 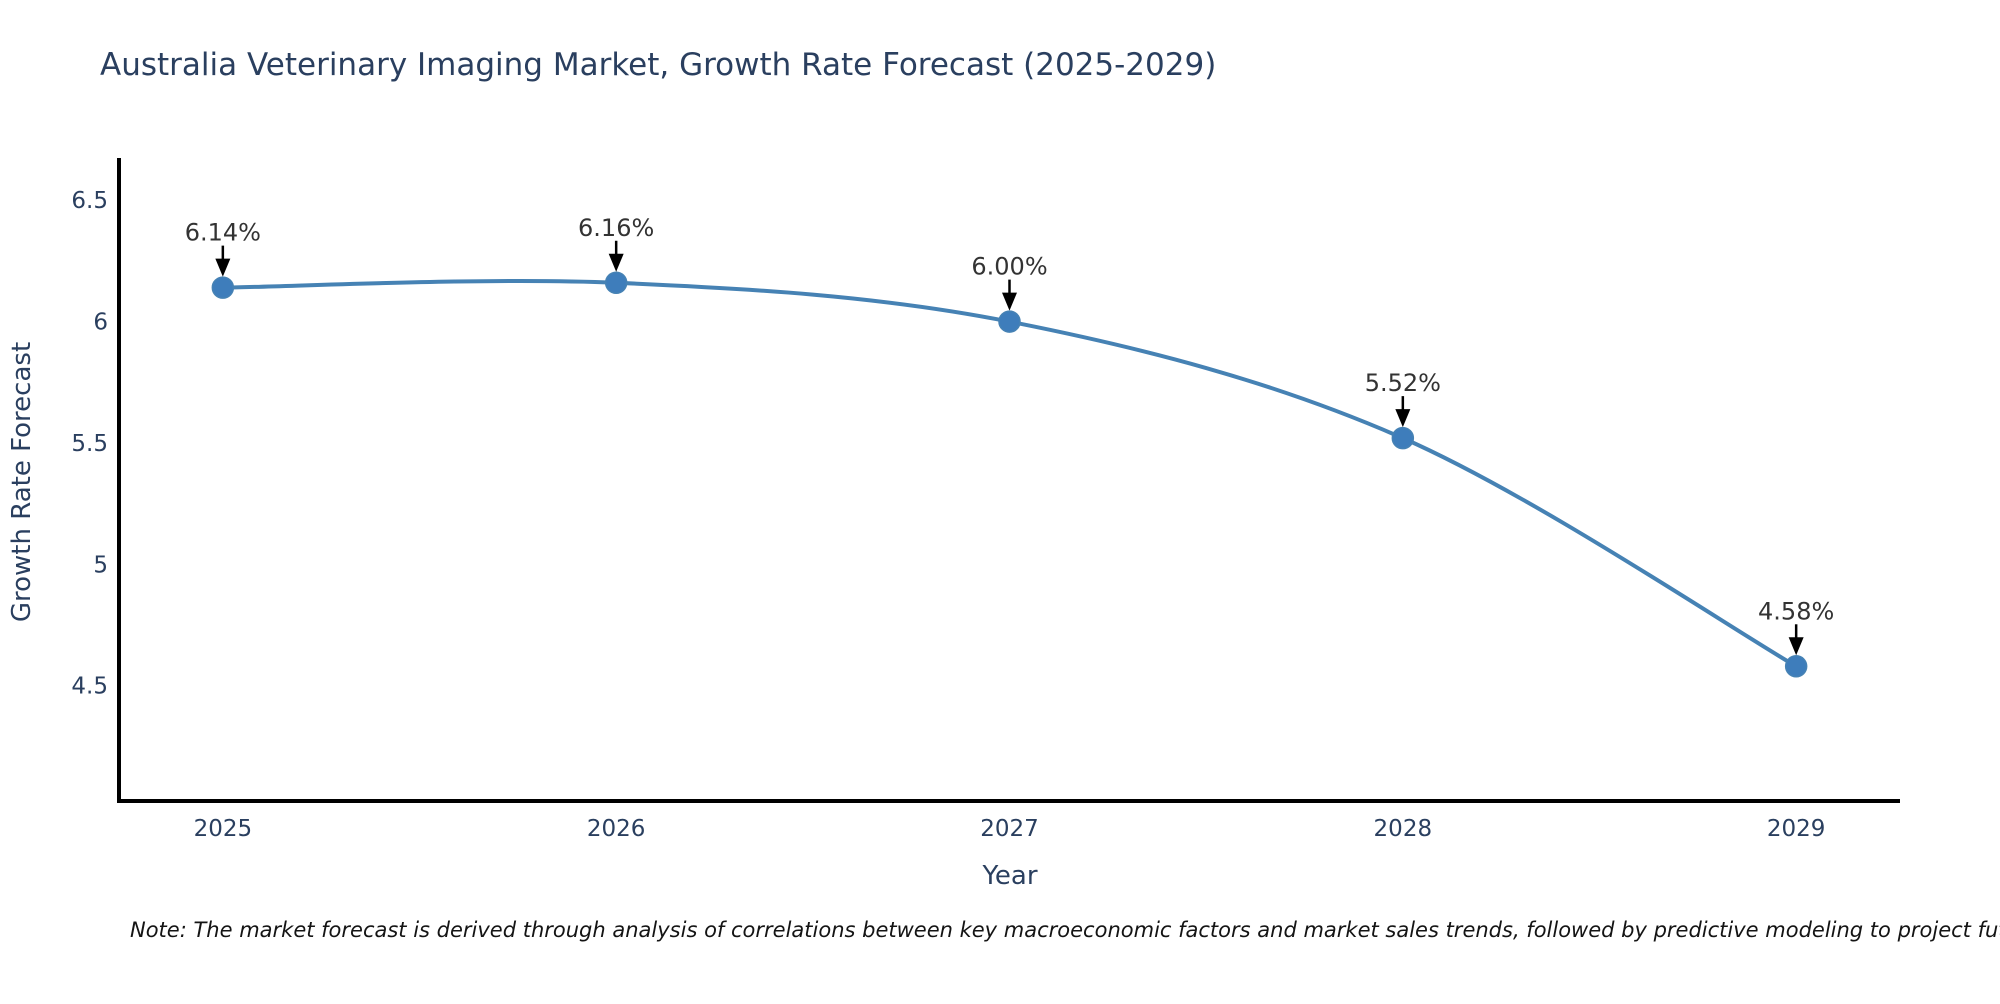 I want to click on data-point-label: 6.00%, so click(x=1009, y=267).